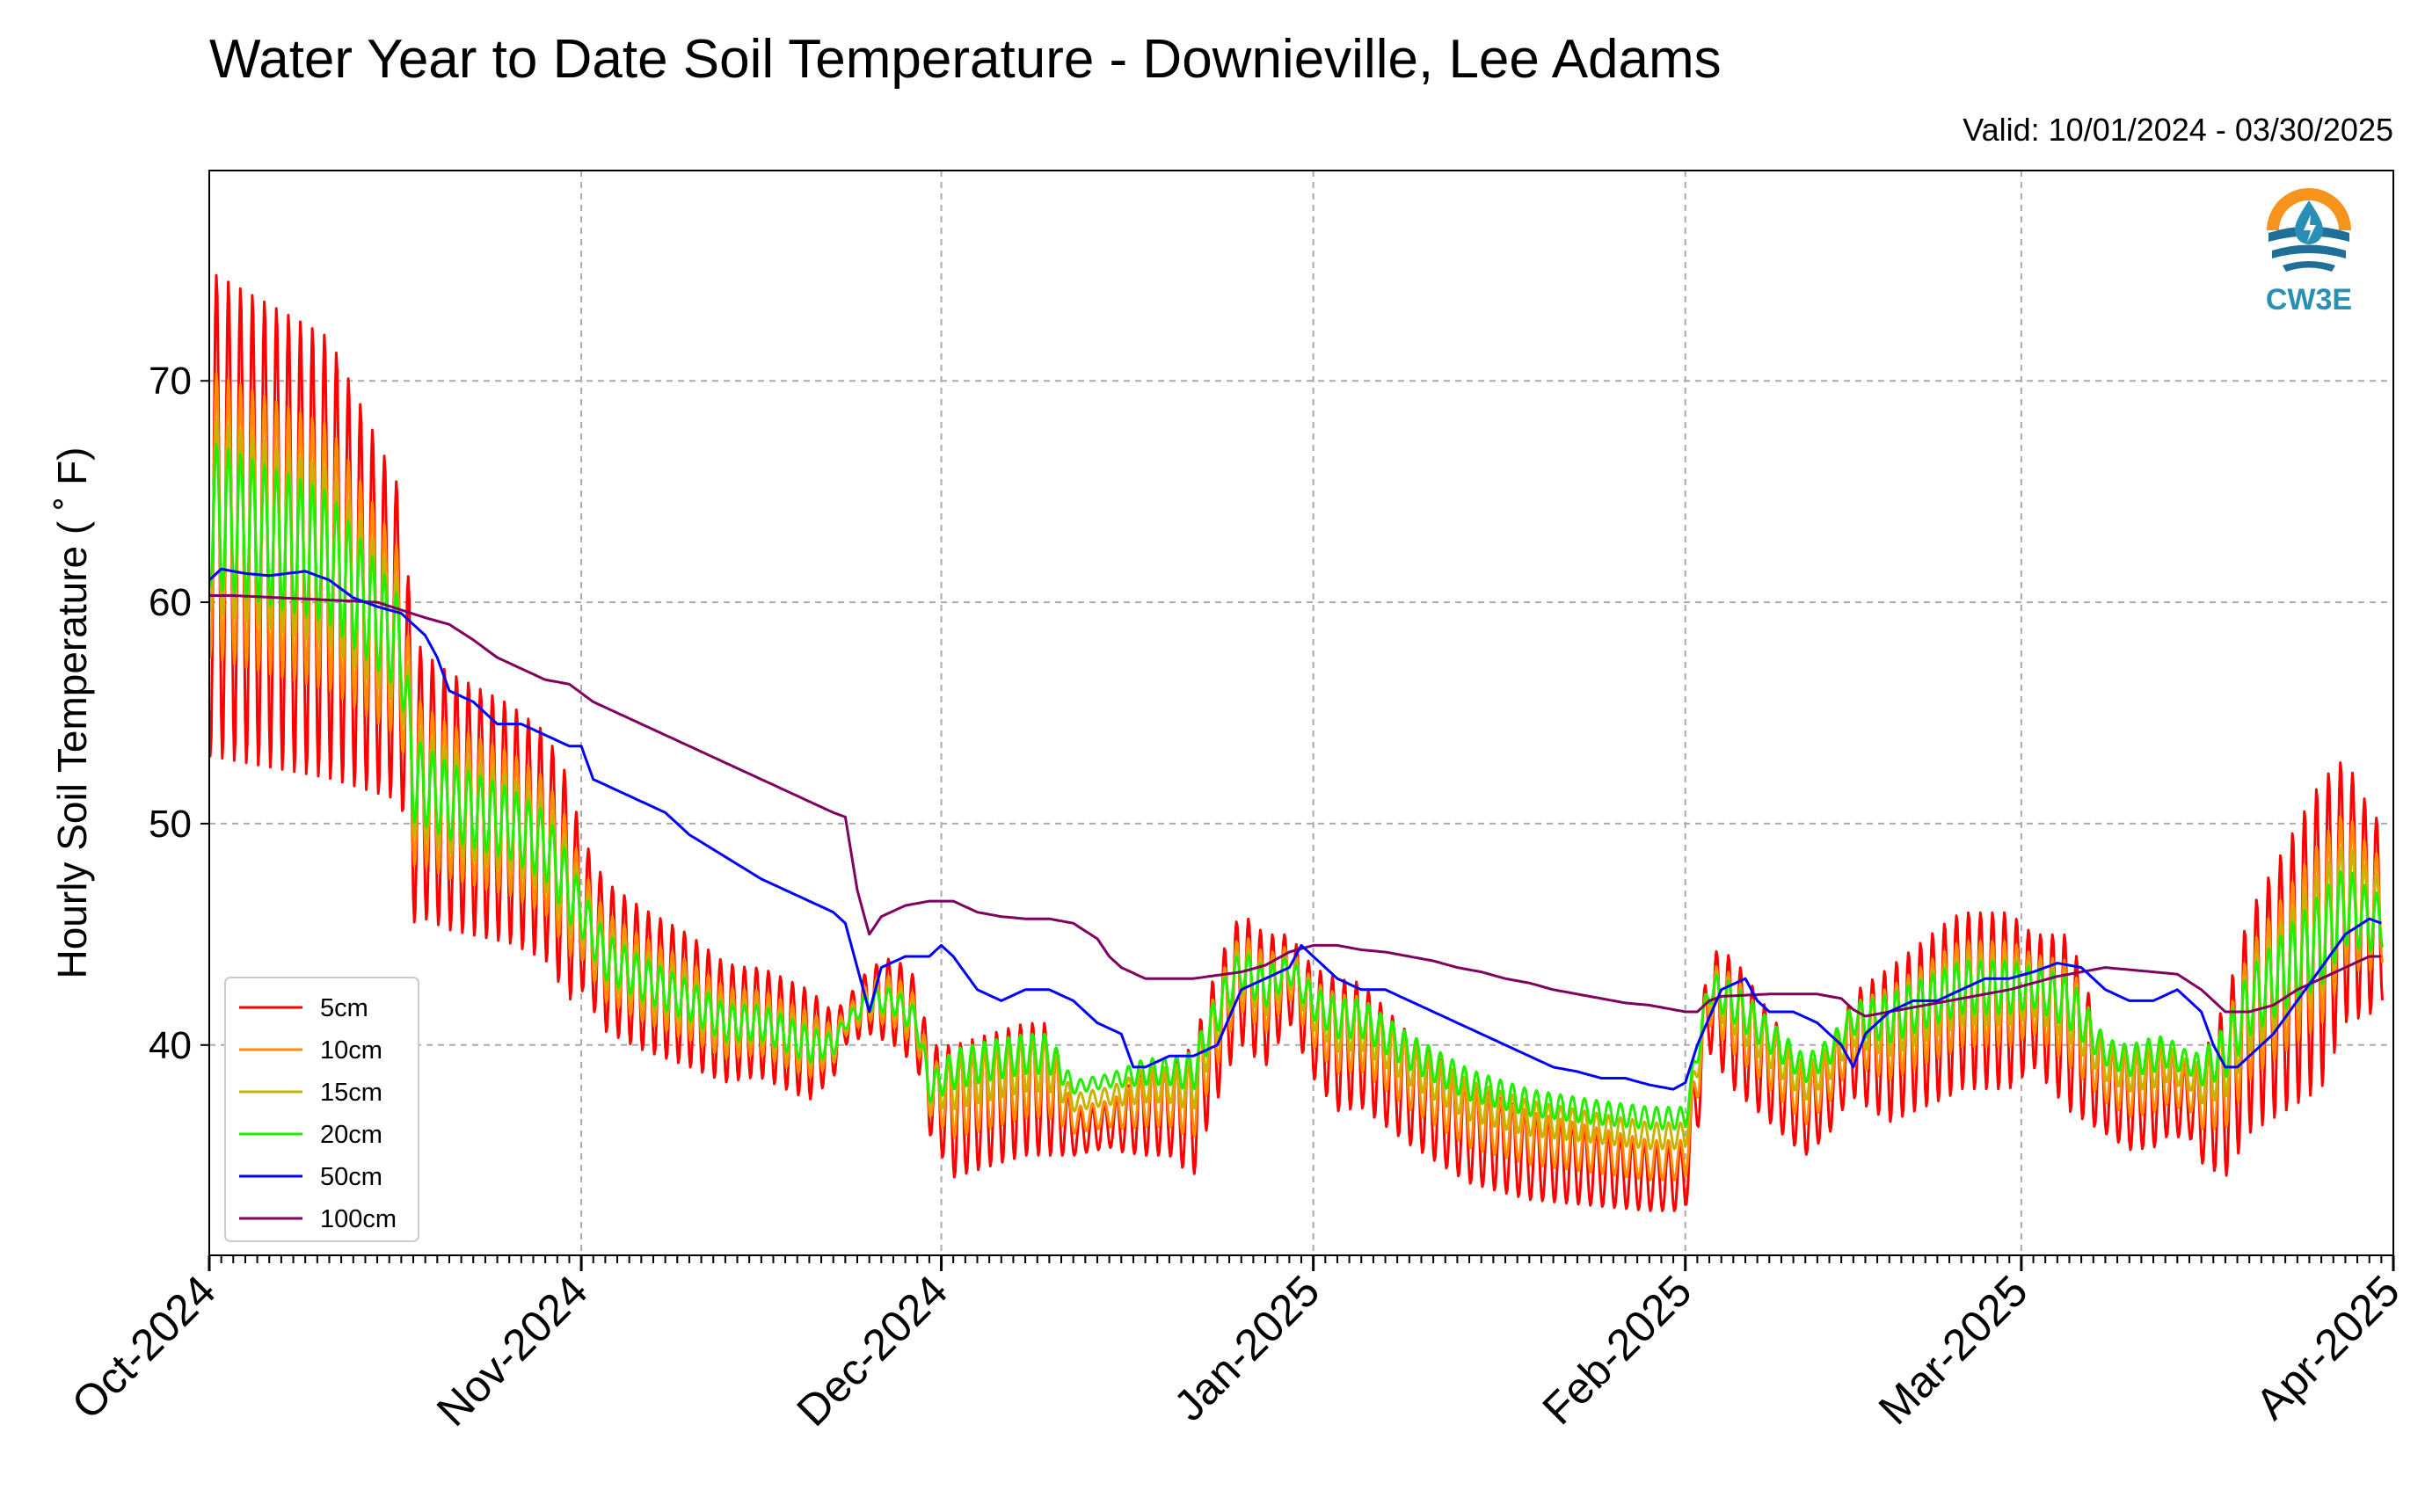  What do you see at coordinates (170, 603) in the screenshot?
I see `y-tick-label: 60` at bounding box center [170, 603].